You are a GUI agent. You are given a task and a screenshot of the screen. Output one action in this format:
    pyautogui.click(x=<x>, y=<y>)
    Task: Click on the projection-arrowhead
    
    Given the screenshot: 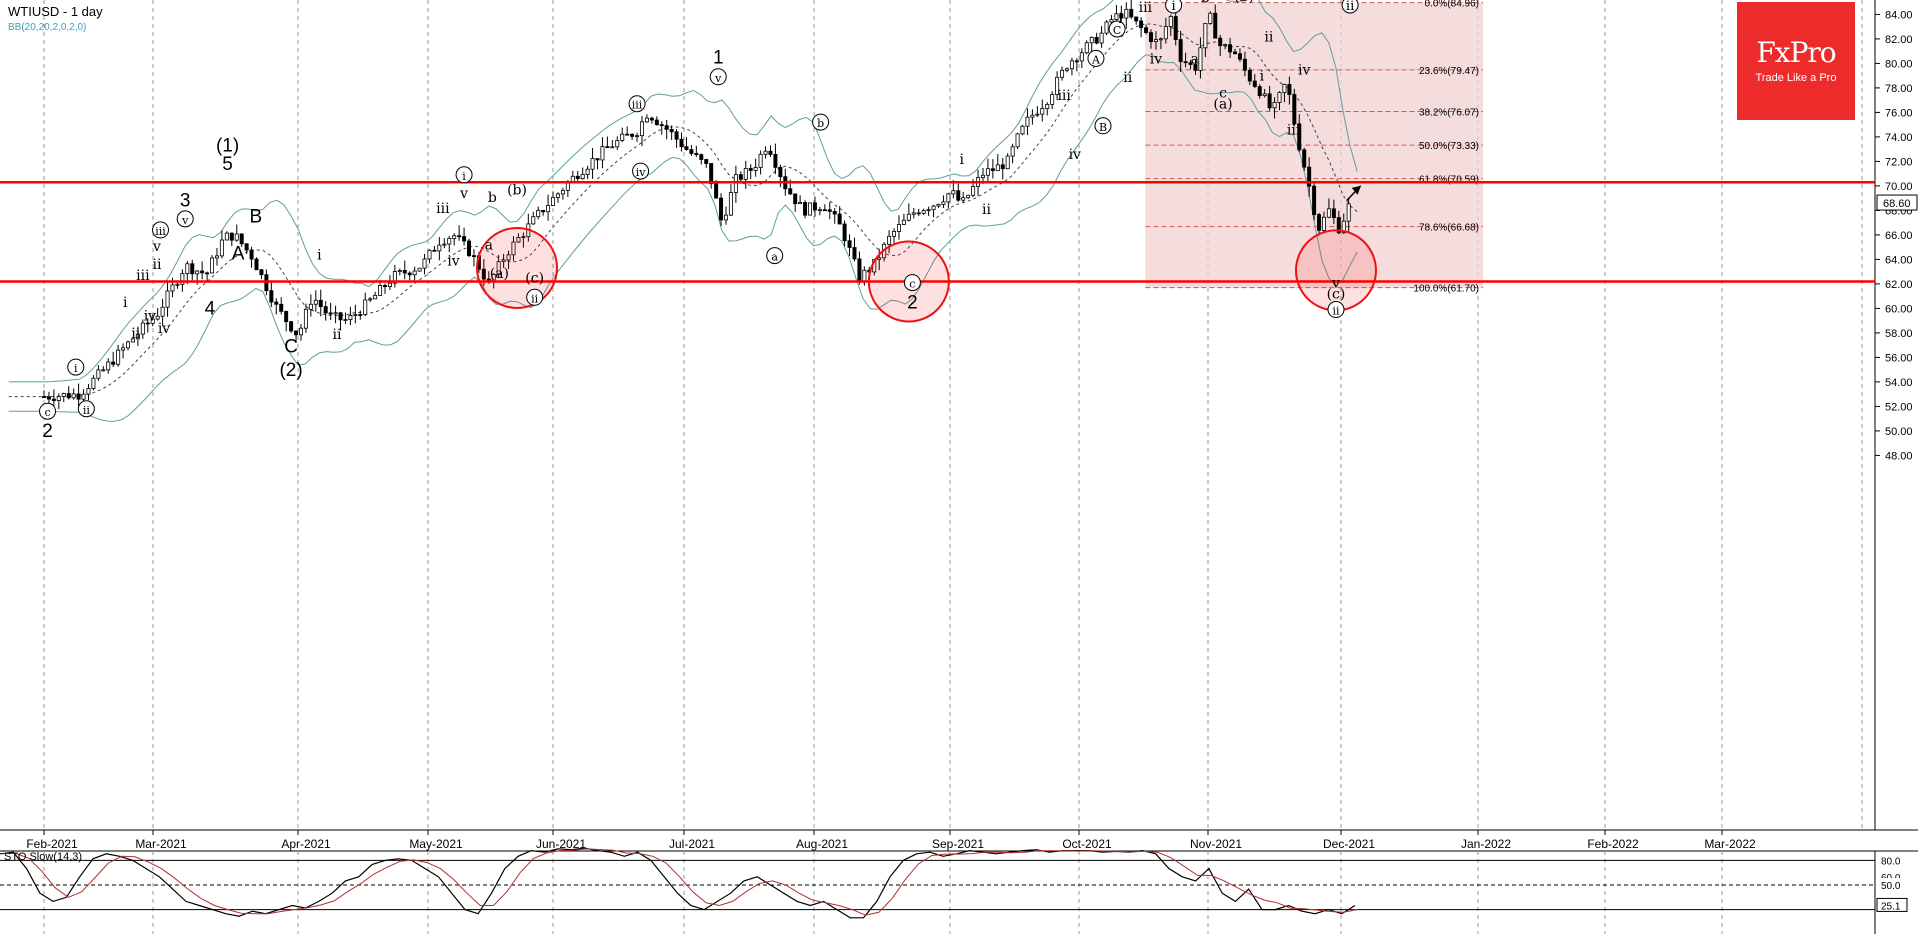 What is the action you would take?
    pyautogui.click(x=1356, y=190)
    